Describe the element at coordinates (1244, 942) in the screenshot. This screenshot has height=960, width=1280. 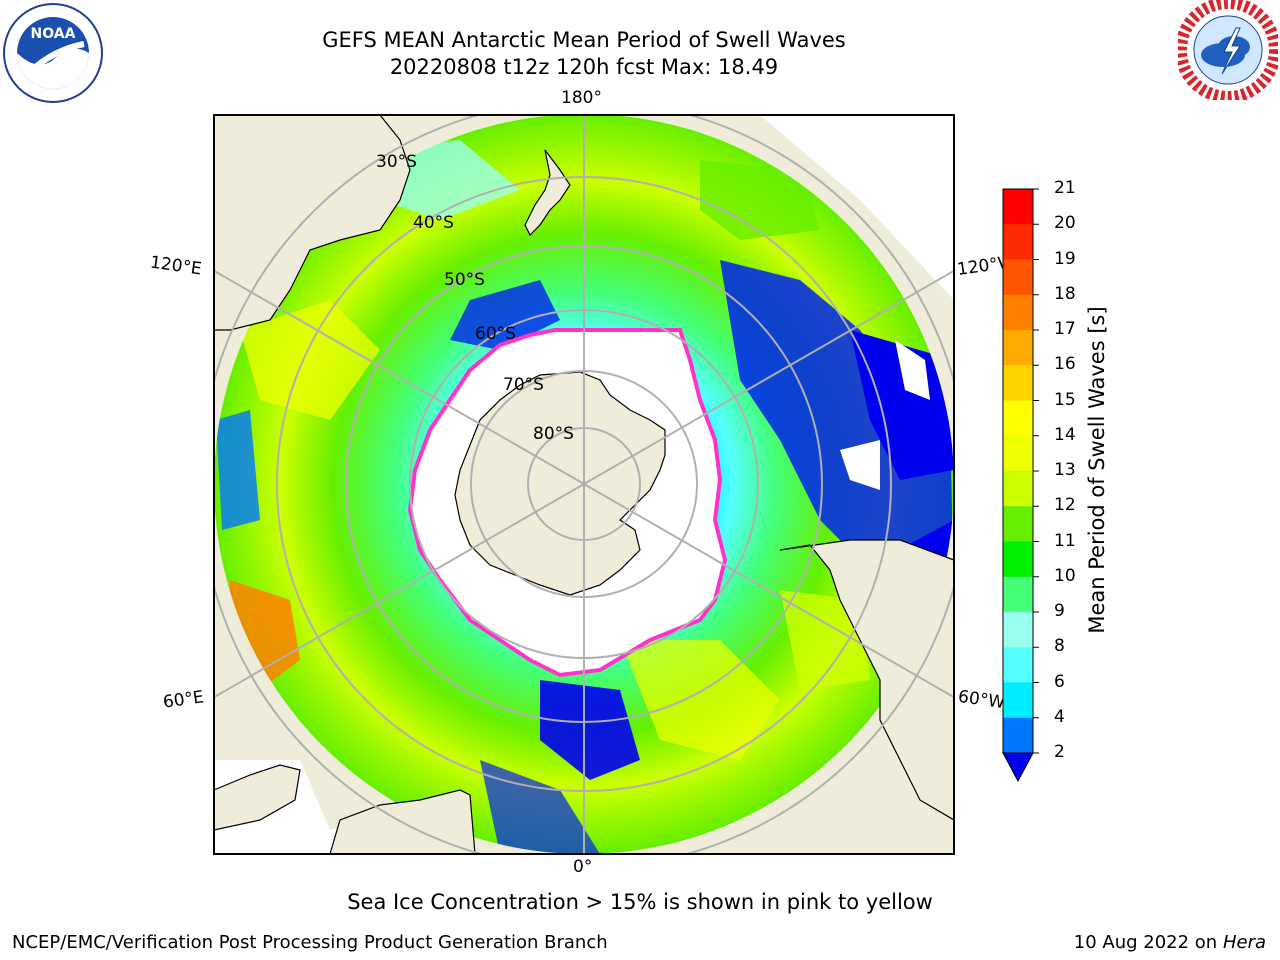
I see `footer-host: Hera` at that location.